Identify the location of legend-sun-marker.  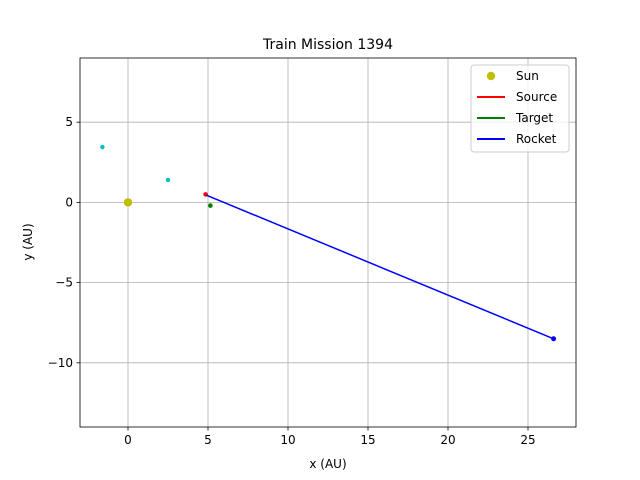
(491, 76).